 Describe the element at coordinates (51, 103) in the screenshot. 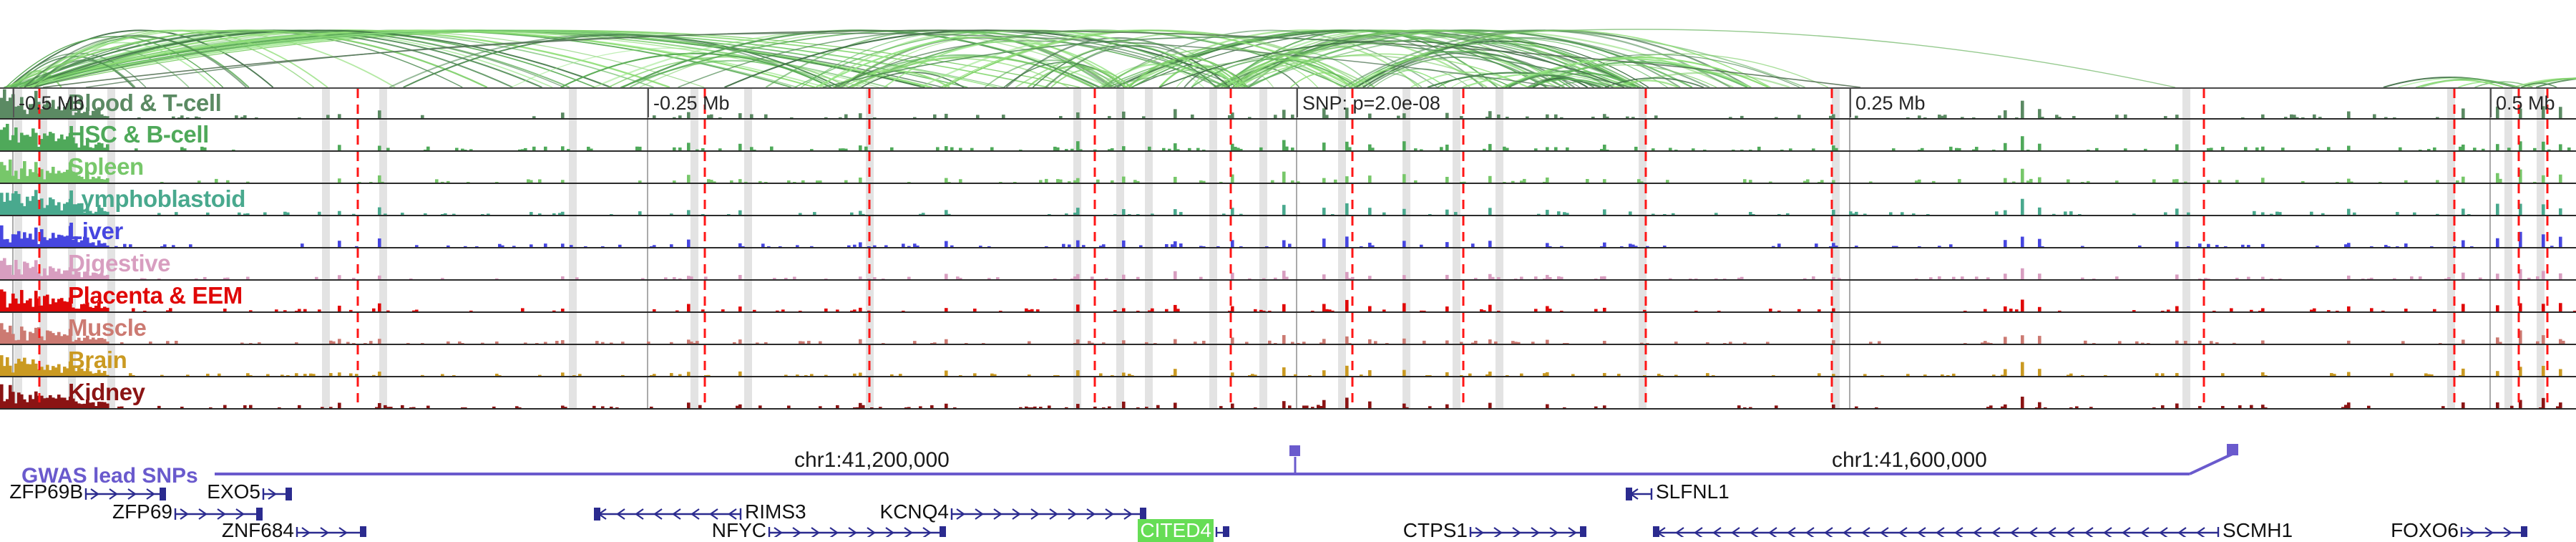

I see `axis-tick-label-0: -0.5 Mb` at that location.